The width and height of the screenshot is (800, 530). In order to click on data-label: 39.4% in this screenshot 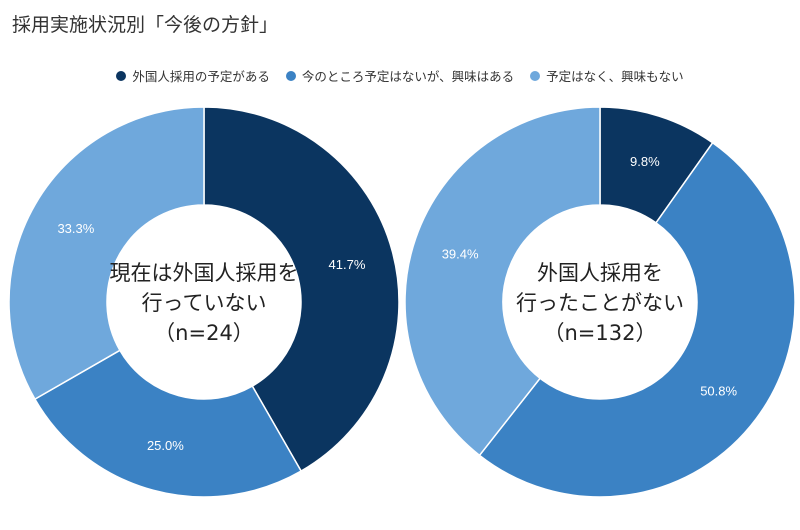, I will do `click(460, 254)`.